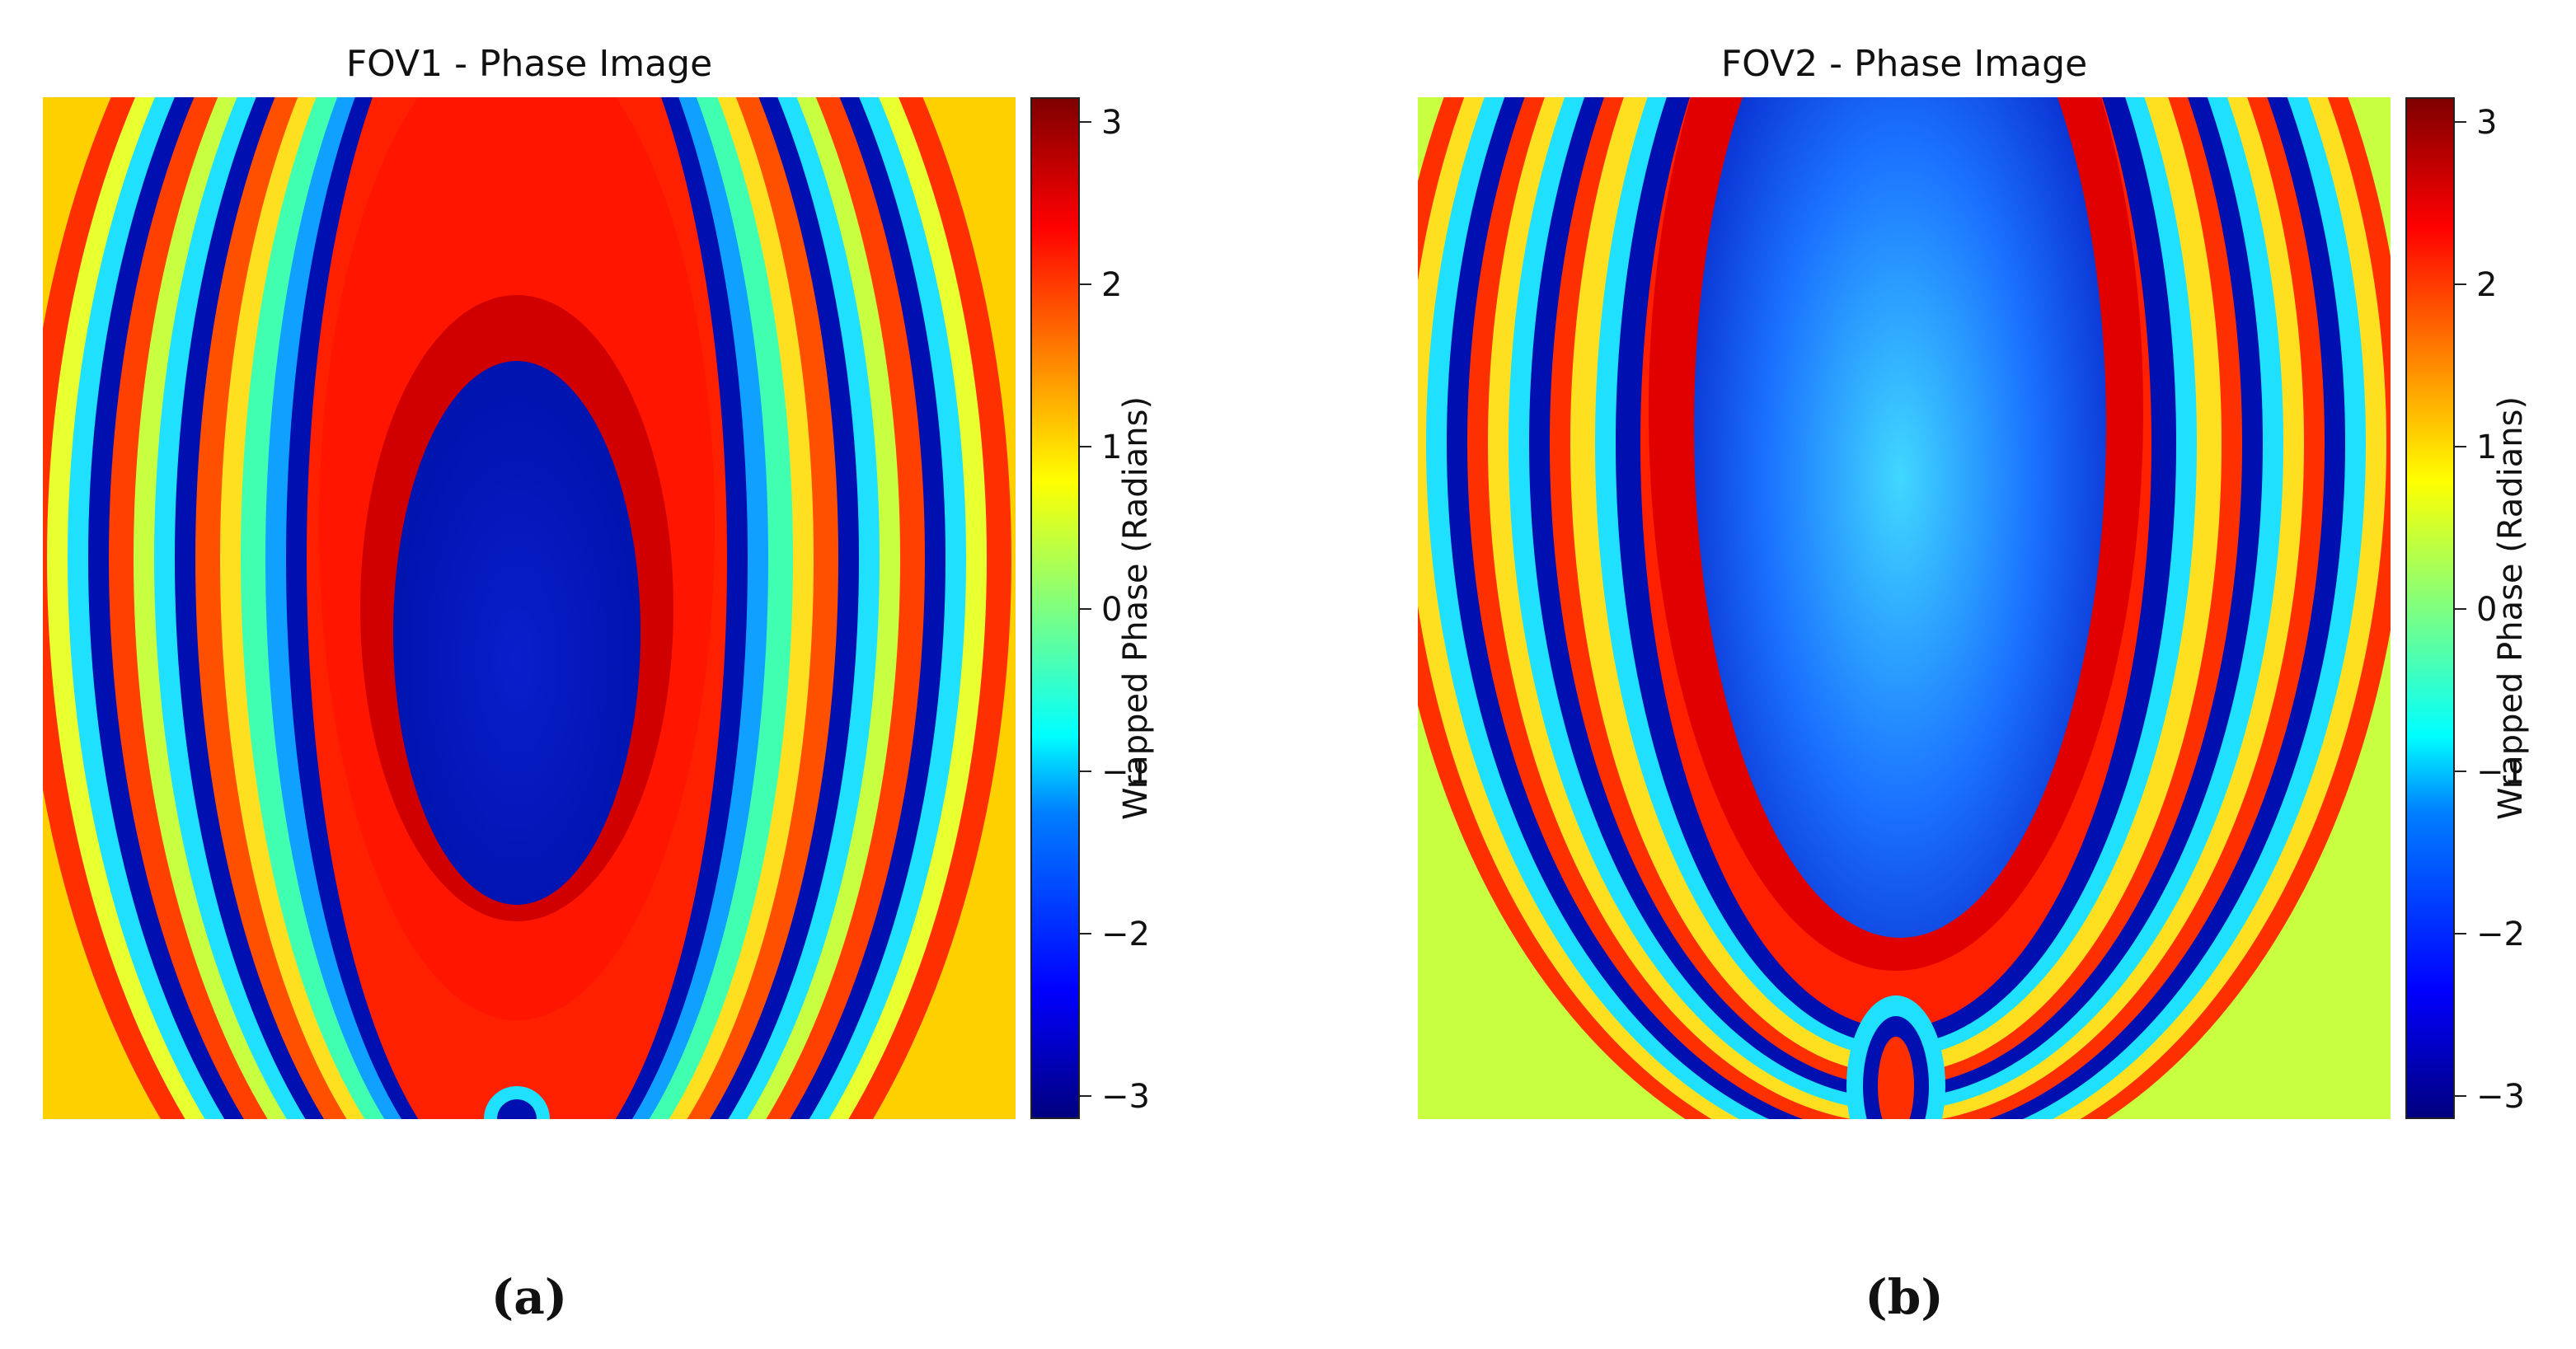  Describe the element at coordinates (1905, 1297) in the screenshot. I see `panel-caption: (b)` at that location.